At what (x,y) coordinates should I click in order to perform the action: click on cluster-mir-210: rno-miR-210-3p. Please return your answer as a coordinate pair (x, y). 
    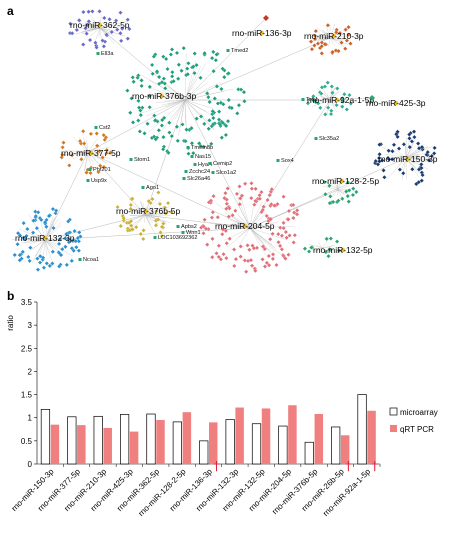
    Looking at the image, I should click on (334, 39).